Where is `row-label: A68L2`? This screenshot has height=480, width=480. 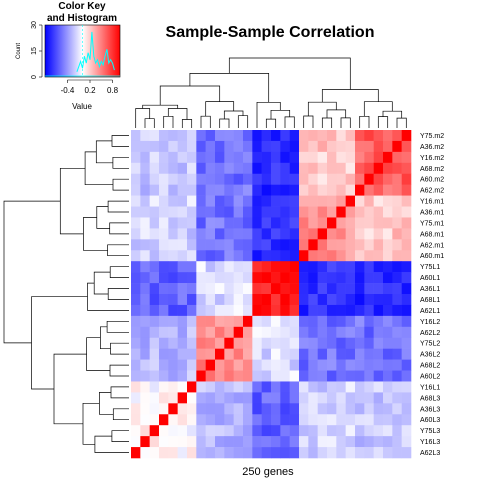
row-label: A68L2 is located at coordinates (430, 366).